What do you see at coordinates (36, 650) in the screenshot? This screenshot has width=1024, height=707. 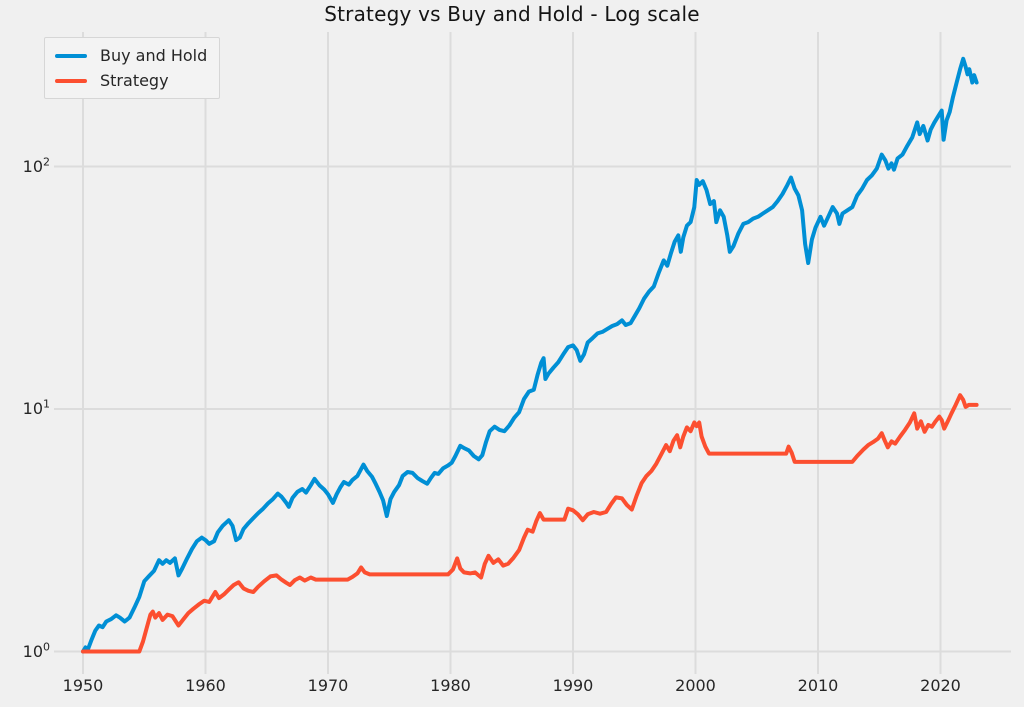 I see `y-tick-label: 10⁰` at bounding box center [36, 650].